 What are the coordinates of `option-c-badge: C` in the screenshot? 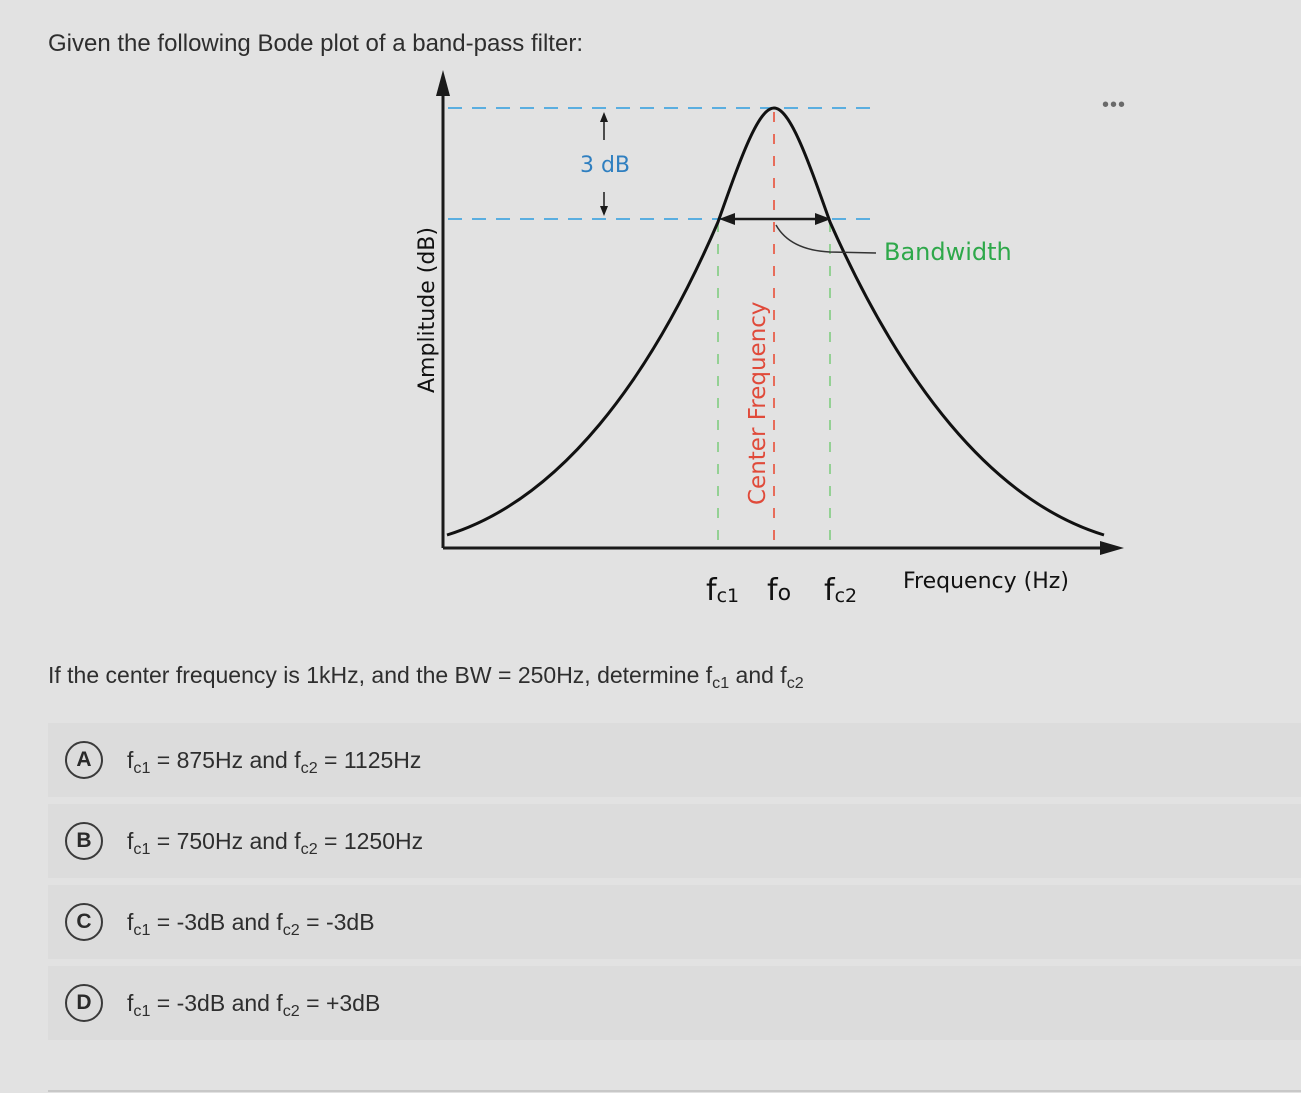 It's located at (84, 922).